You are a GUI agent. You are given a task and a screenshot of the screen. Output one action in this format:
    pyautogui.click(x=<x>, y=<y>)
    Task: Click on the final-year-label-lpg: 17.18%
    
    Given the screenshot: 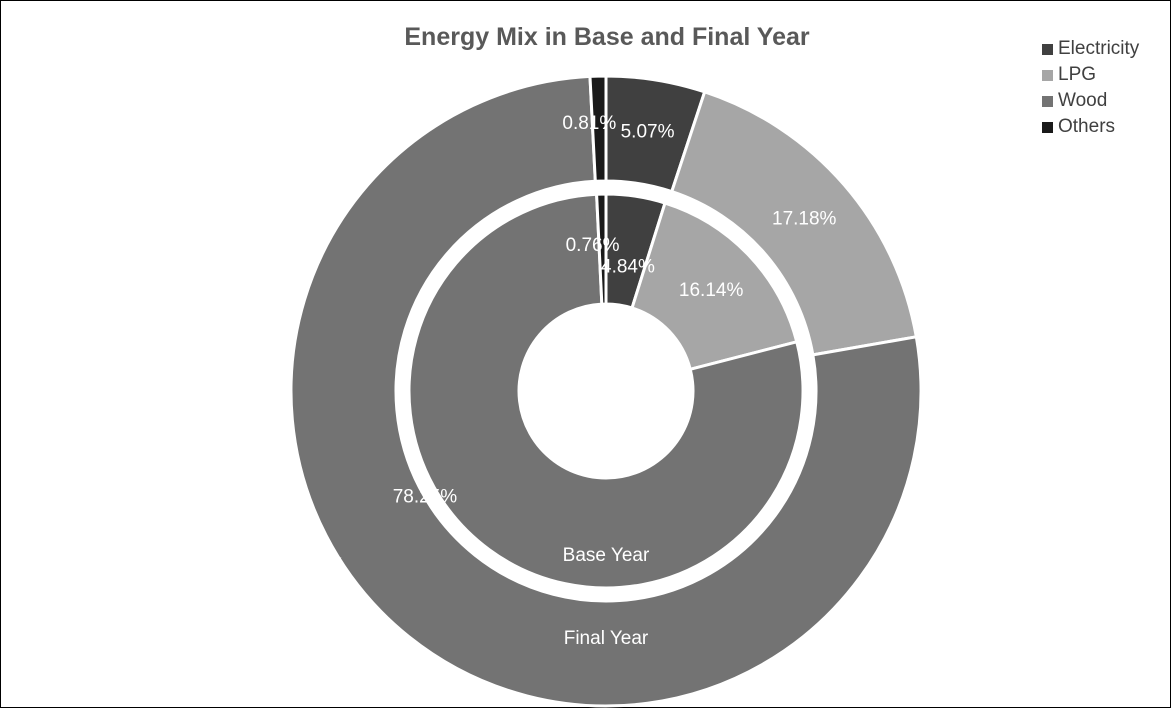 What is the action you would take?
    pyautogui.click(x=804, y=219)
    